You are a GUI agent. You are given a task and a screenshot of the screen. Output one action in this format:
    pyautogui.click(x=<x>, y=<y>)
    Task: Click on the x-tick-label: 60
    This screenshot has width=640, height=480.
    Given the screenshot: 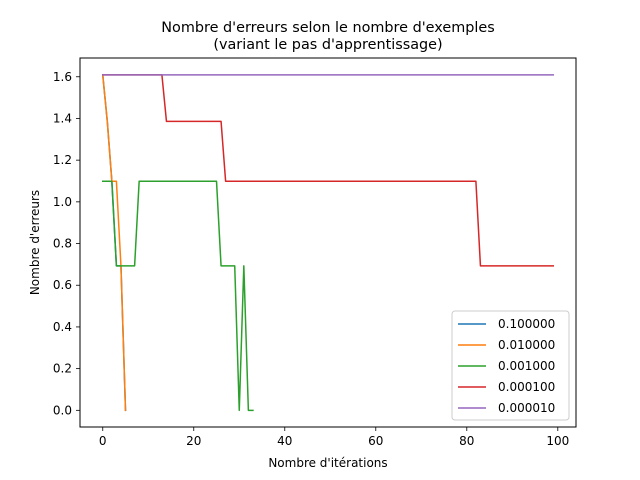 What is the action you would take?
    pyautogui.click(x=375, y=441)
    